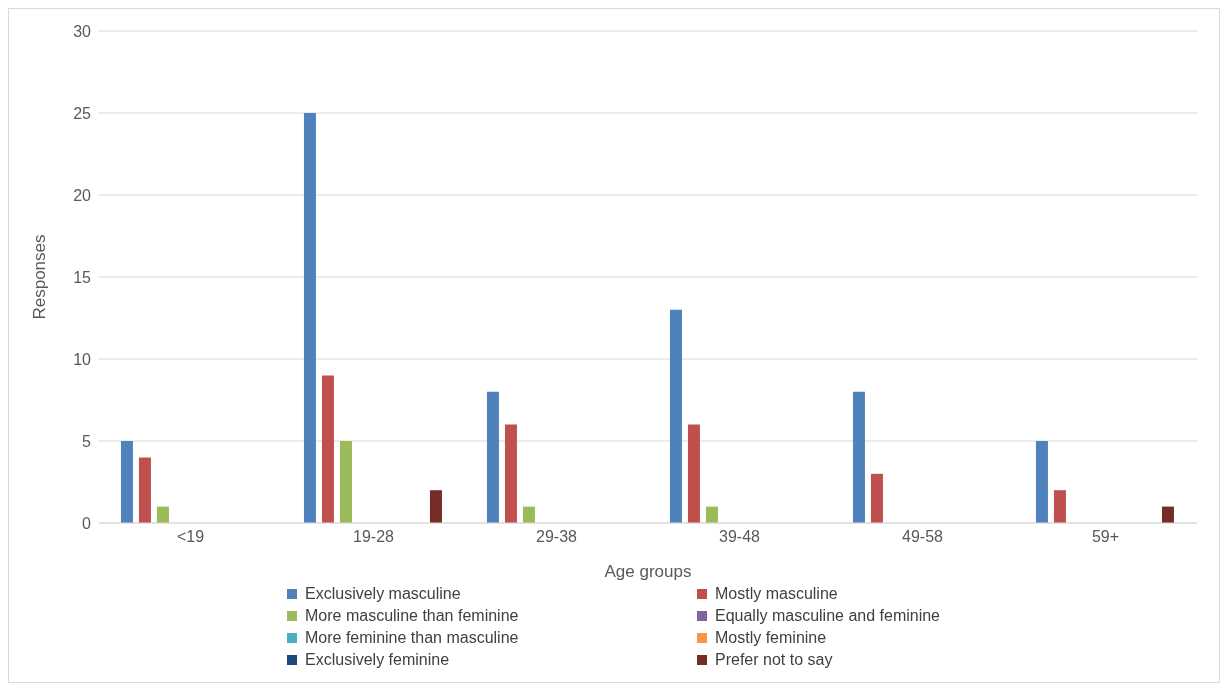  Describe the element at coordinates (774, 660) in the screenshot. I see `legend-label: Prefer not to say` at that location.